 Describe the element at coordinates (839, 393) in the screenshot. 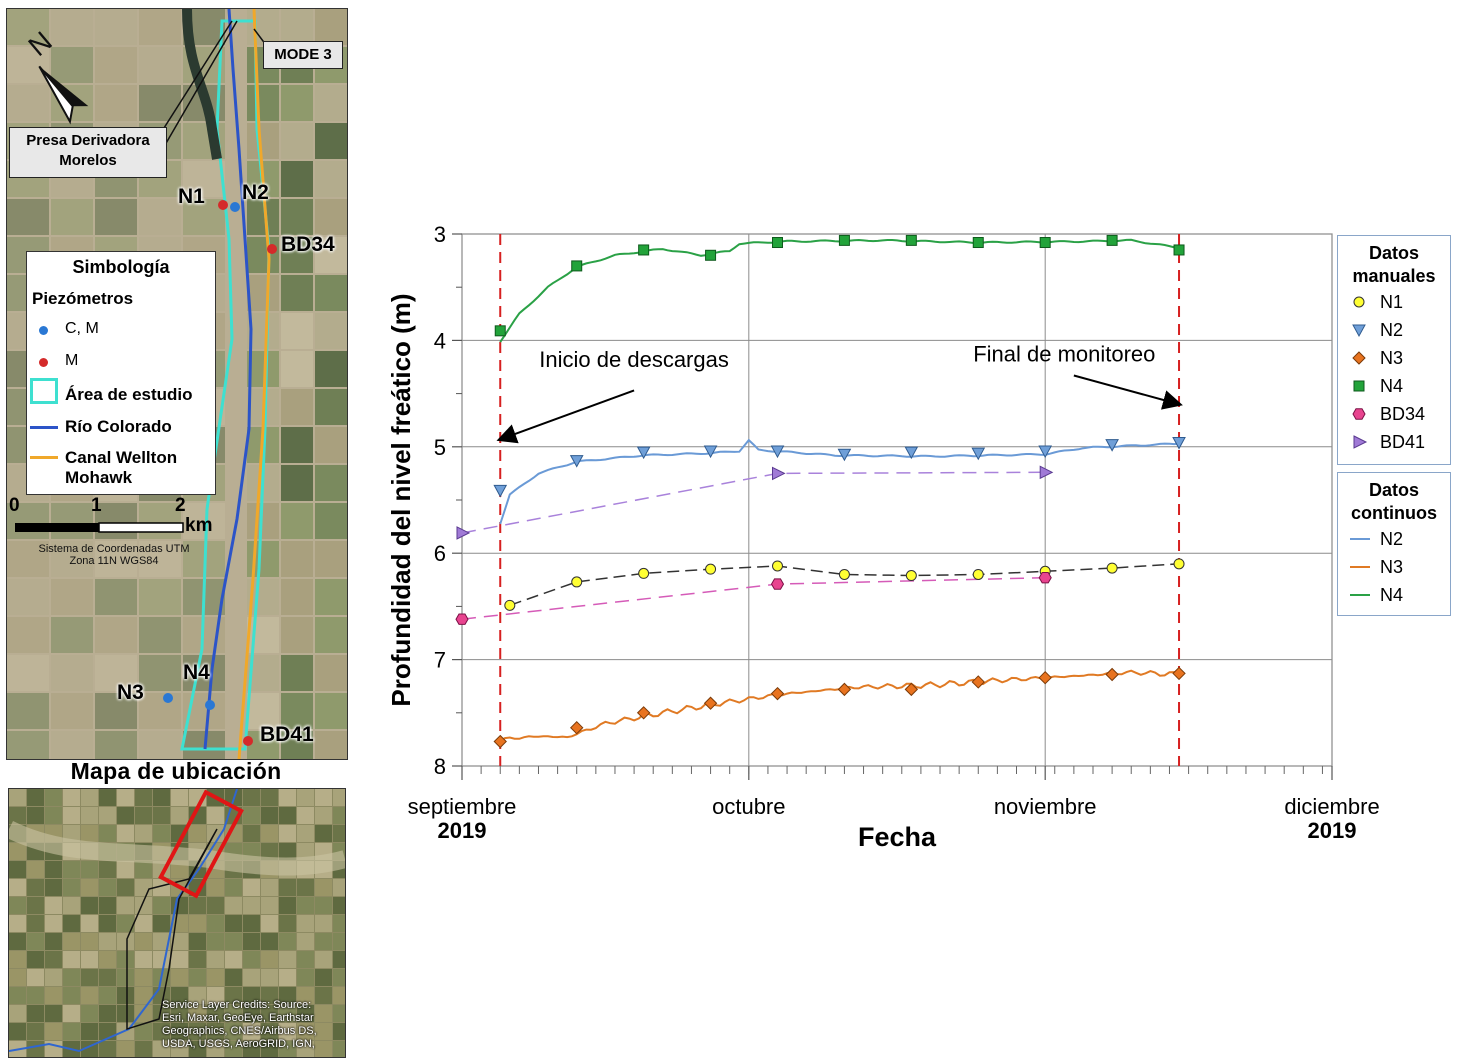

I see `chart-annotations: Inicio de descargas Final de monitoreo` at that location.